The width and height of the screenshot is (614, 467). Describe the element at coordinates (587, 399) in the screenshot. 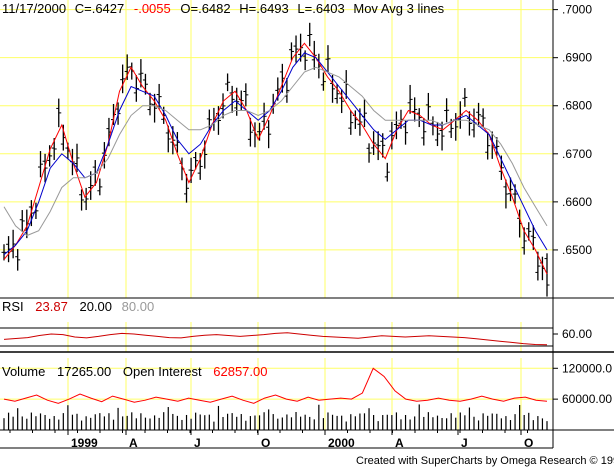

I see `volume-tick-label: 60000.00` at that location.